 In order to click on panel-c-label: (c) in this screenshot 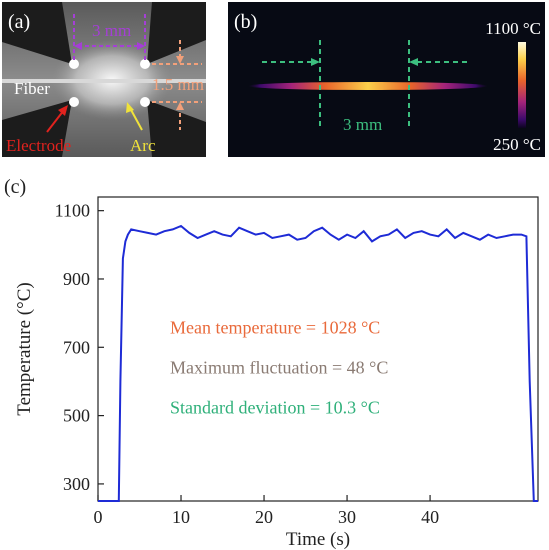, I will do `click(15, 187)`.